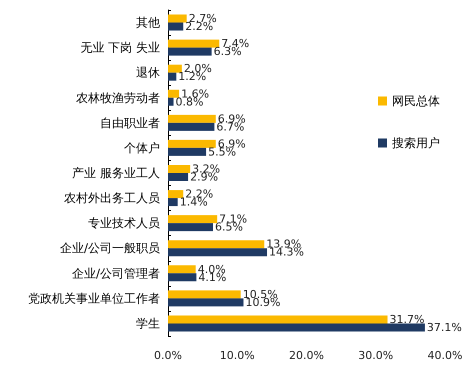 This screenshot has width=475, height=381. What do you see at coordinates (130, 123) in the screenshot?
I see `y-tick-label: 自由职业者` at bounding box center [130, 123].